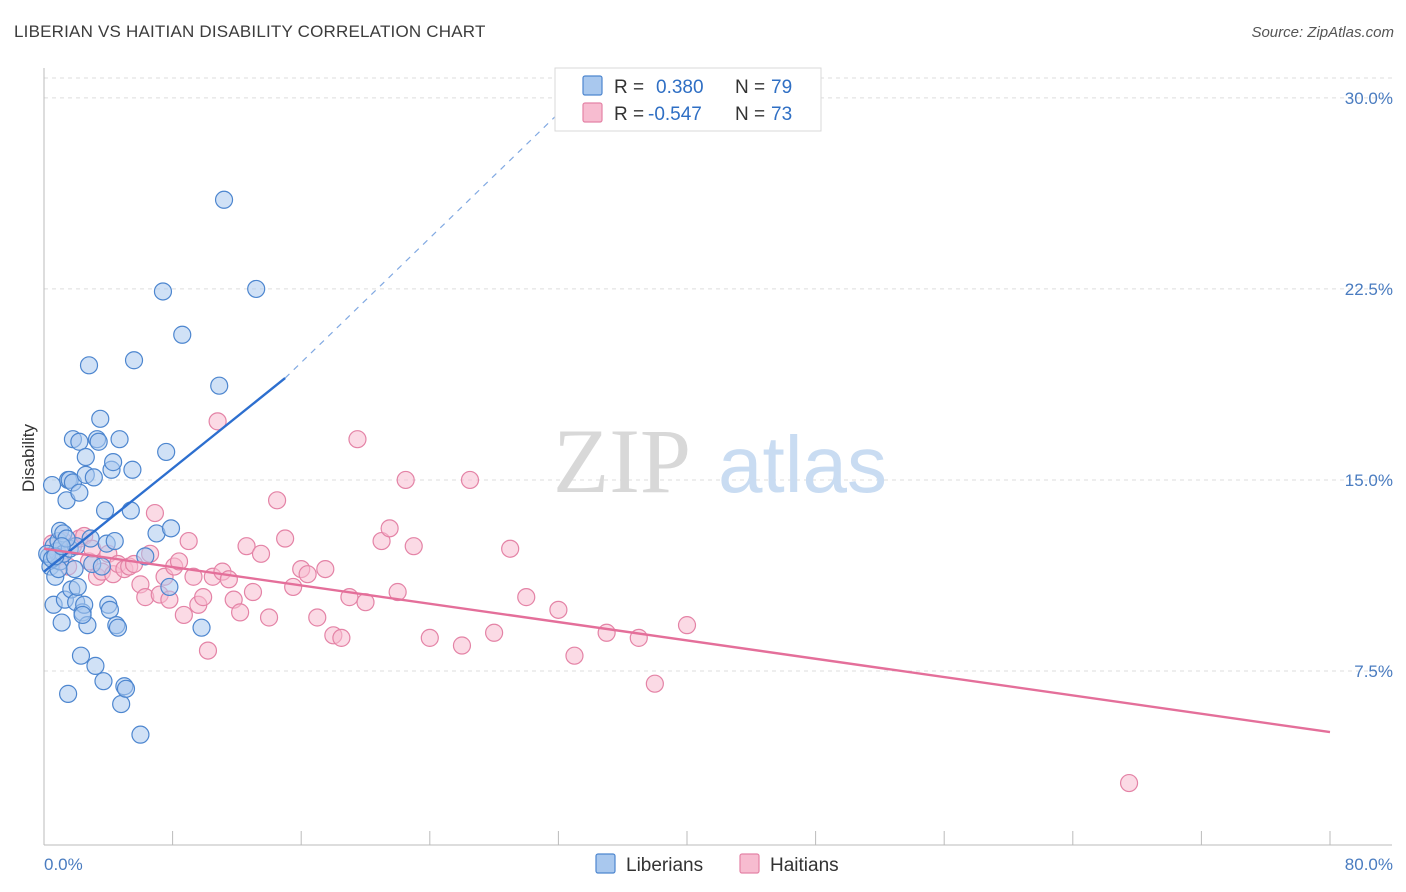 The image size is (1406, 892). What do you see at coordinates (750, 114) in the screenshot?
I see `legend-n-label-2: N =` at bounding box center [750, 114].